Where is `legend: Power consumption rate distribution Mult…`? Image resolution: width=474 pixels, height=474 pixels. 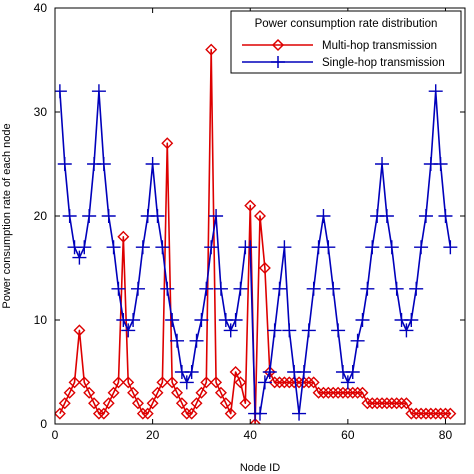
legend: Power consumption rate distribution Mult… is located at coordinates (346, 42).